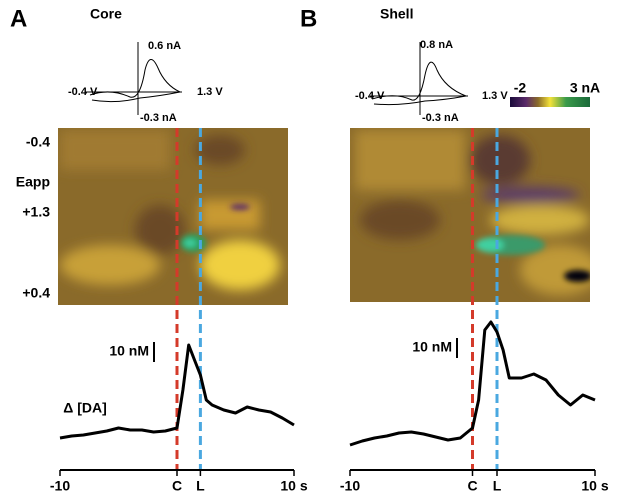  What do you see at coordinates (36, 293) in the screenshot?
I see `heatmap-label: +0.4` at bounding box center [36, 293].